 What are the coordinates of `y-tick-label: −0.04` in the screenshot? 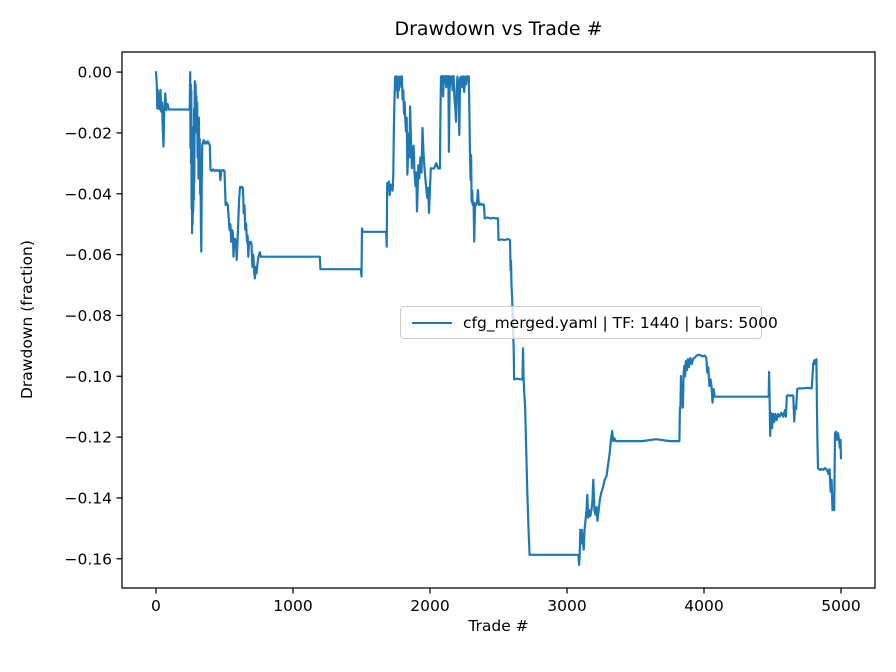 It's located at (89, 194).